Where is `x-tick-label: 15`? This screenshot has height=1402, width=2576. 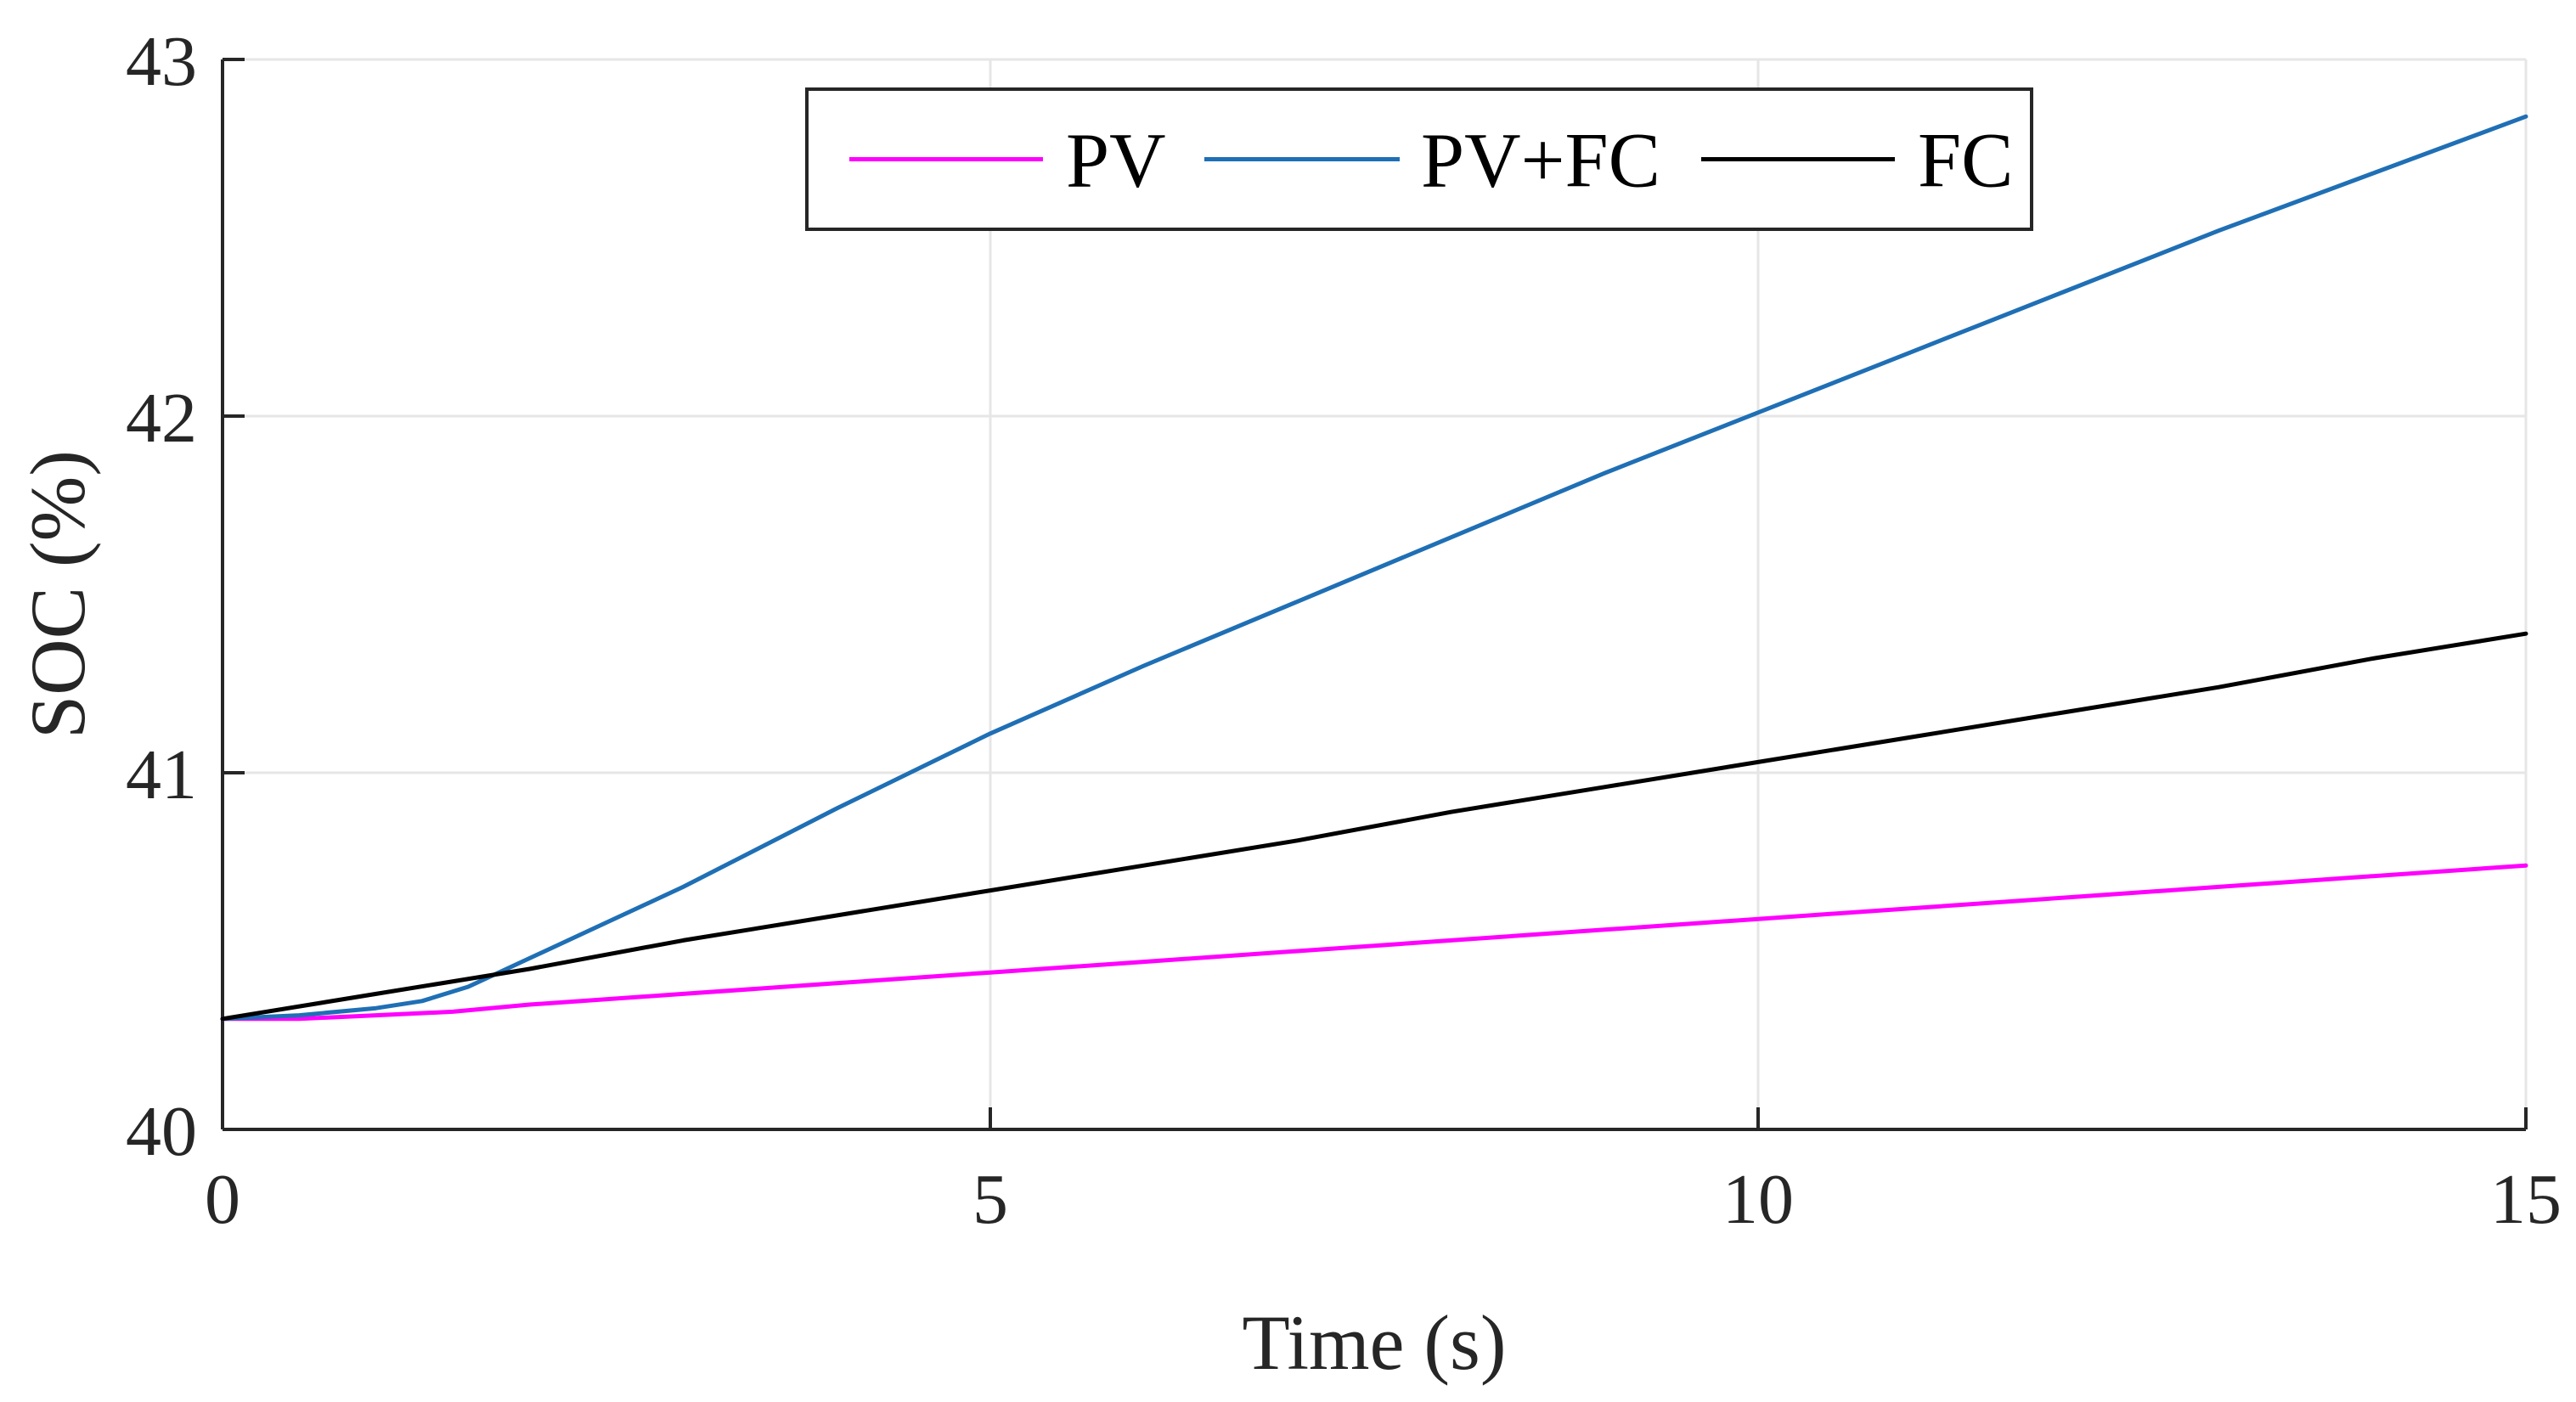 x-tick-label: 15 is located at coordinates (2526, 1199).